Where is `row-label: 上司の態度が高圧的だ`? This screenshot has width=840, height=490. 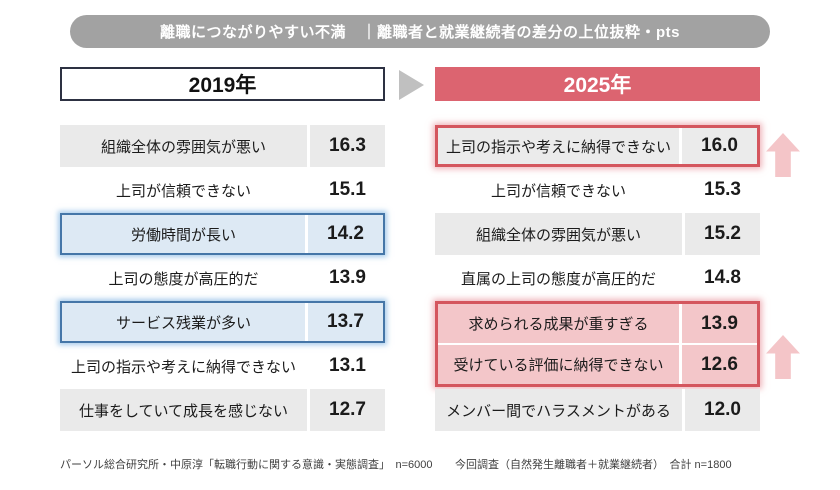 row-label: 上司の態度が高圧的だ is located at coordinates (183, 279).